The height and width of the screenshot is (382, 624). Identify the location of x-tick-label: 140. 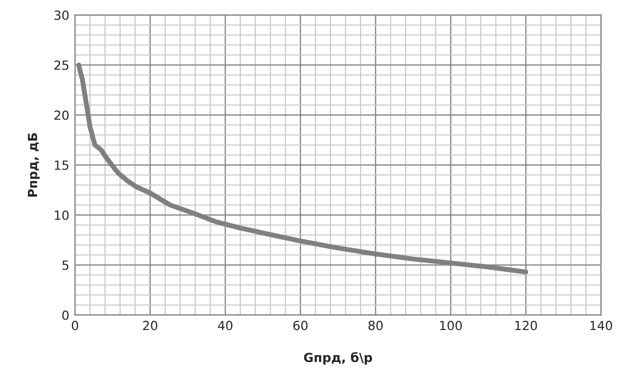
(601, 325).